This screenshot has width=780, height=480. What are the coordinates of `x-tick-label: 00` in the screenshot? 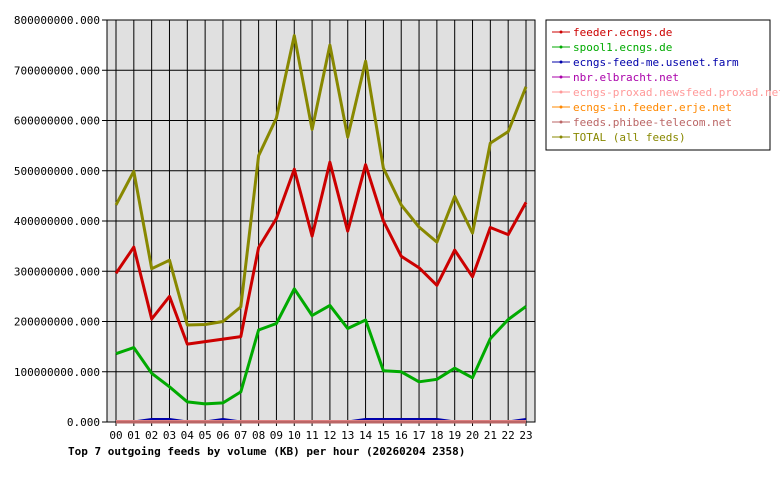 It's located at (115, 435).